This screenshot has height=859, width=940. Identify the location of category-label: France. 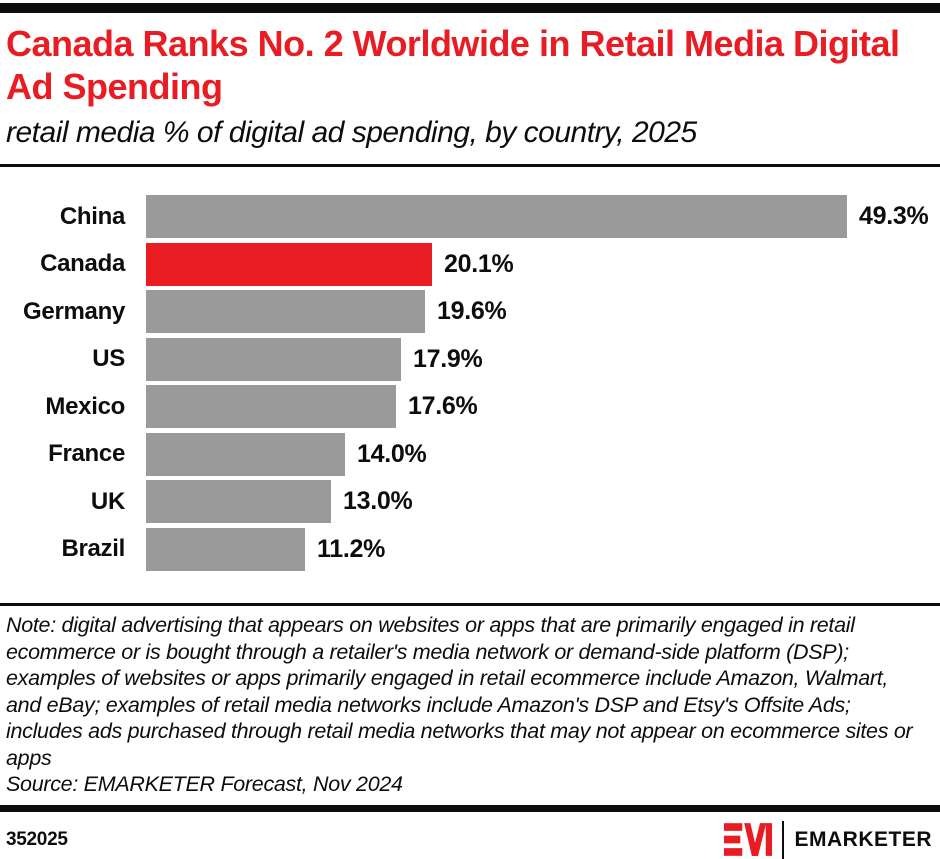
(86, 453).